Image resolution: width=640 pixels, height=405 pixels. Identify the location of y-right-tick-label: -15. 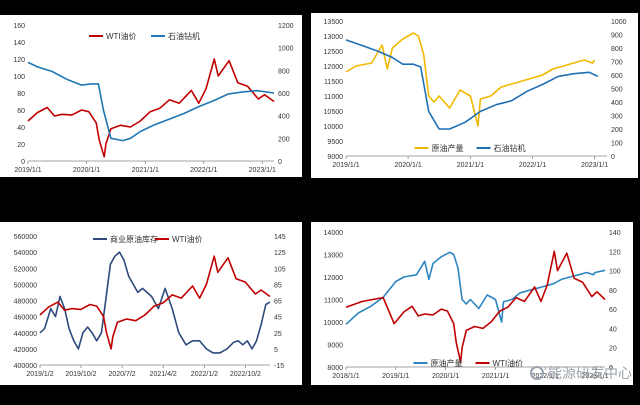
(279, 366).